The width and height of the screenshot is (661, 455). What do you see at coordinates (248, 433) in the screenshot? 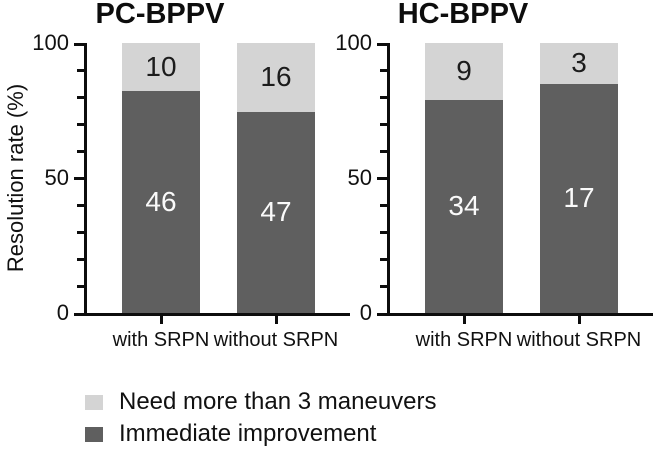
I see `legend-label: Immediate improvement` at bounding box center [248, 433].